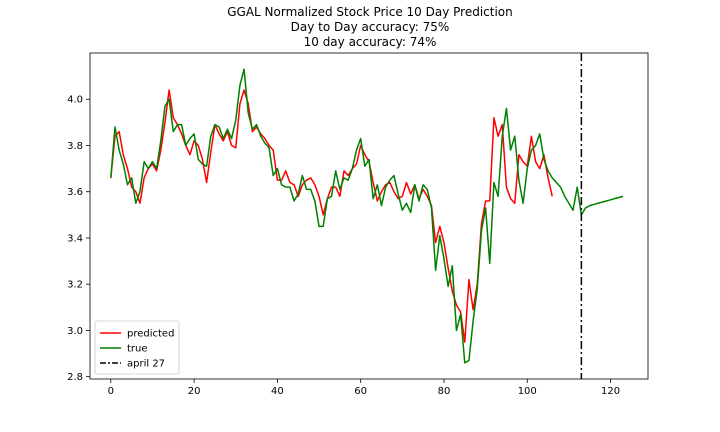 This screenshot has width=720, height=432. I want to click on y-tick-label: 3.4, so click(75, 238).